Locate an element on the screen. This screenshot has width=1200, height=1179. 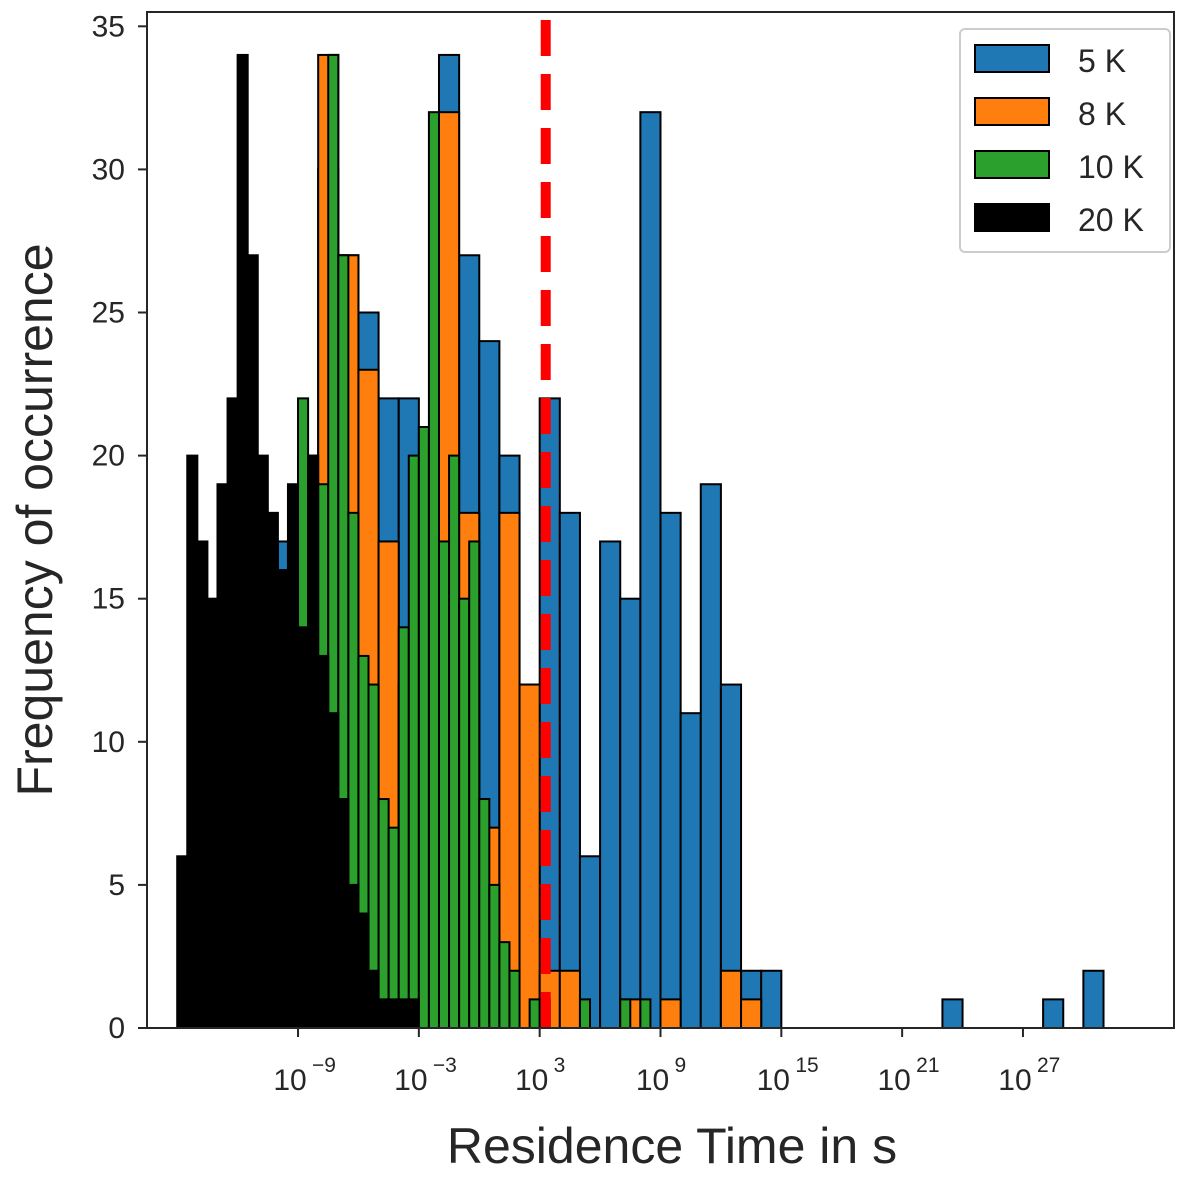
x-tick-exponent: 3 is located at coordinates (560, 1065).